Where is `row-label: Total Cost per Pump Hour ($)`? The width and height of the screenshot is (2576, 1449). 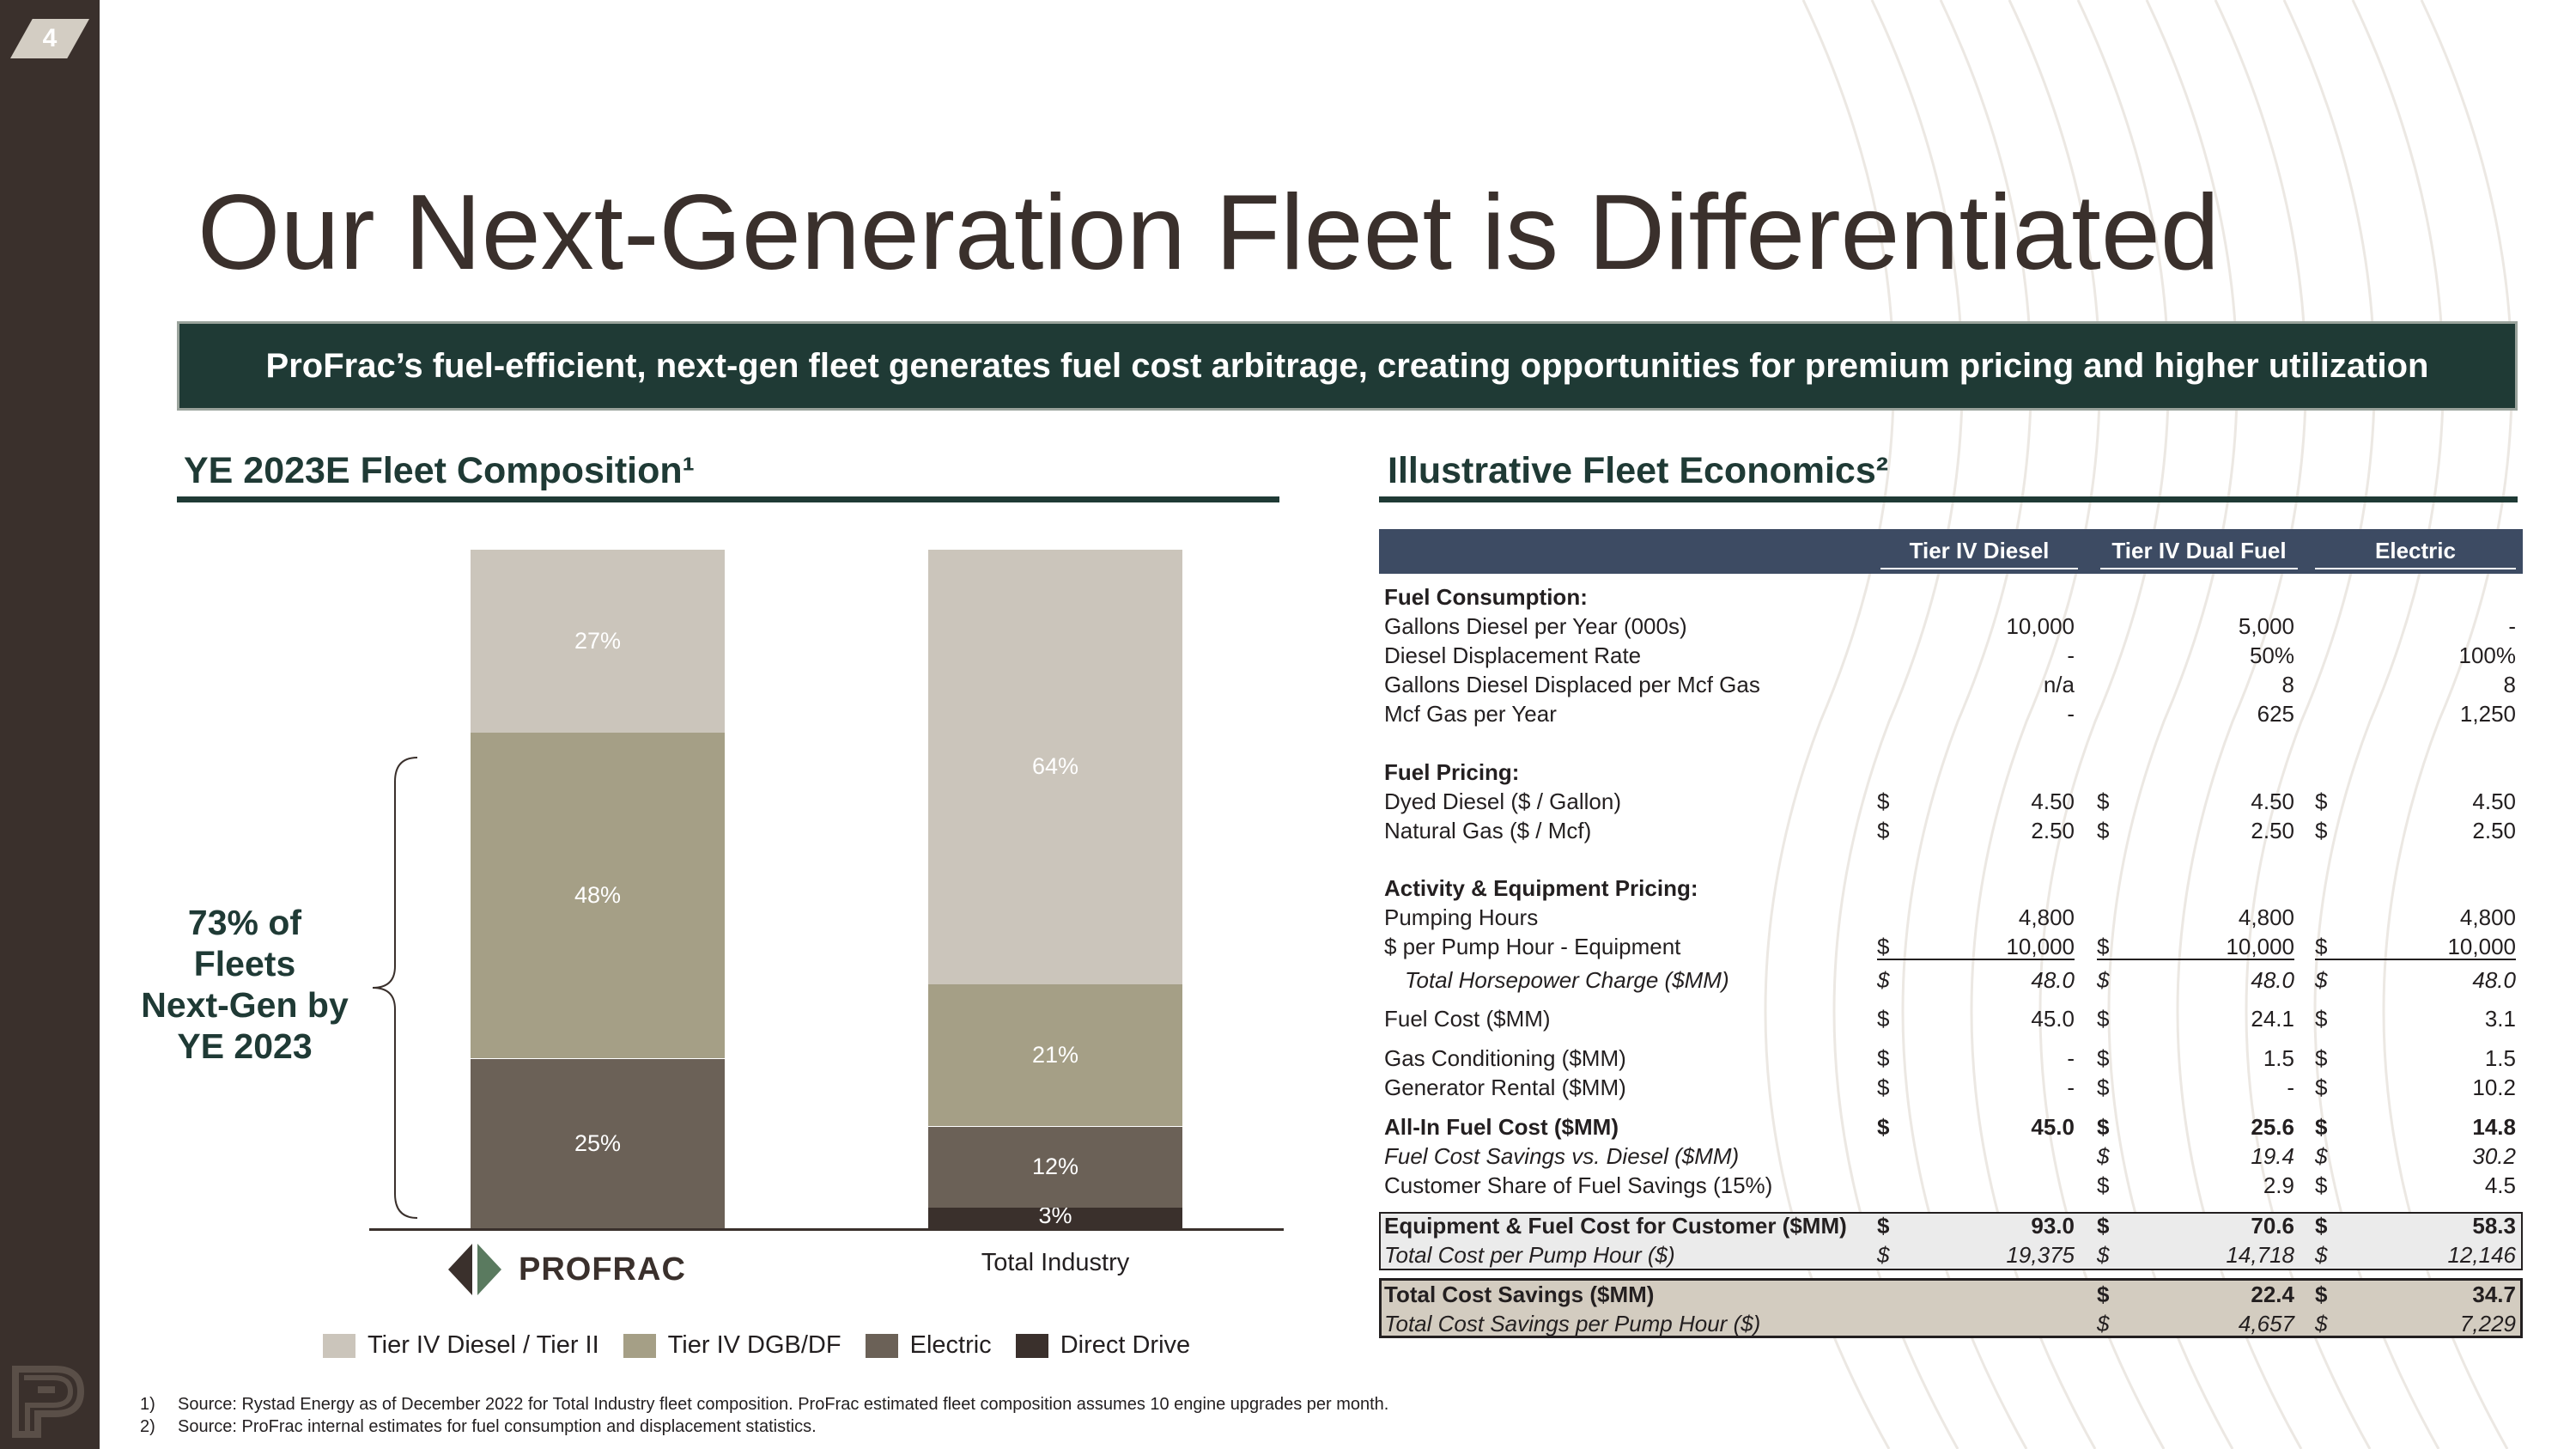 row-label: Total Cost per Pump Hour ($) is located at coordinates (1529, 1255).